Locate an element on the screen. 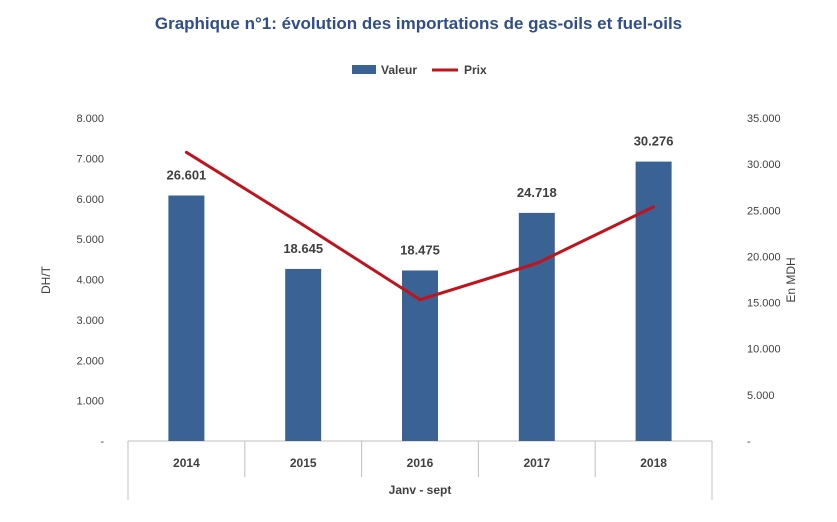 This screenshot has width=837, height=522. left-tick-label: 8.000 is located at coordinates (90, 119).